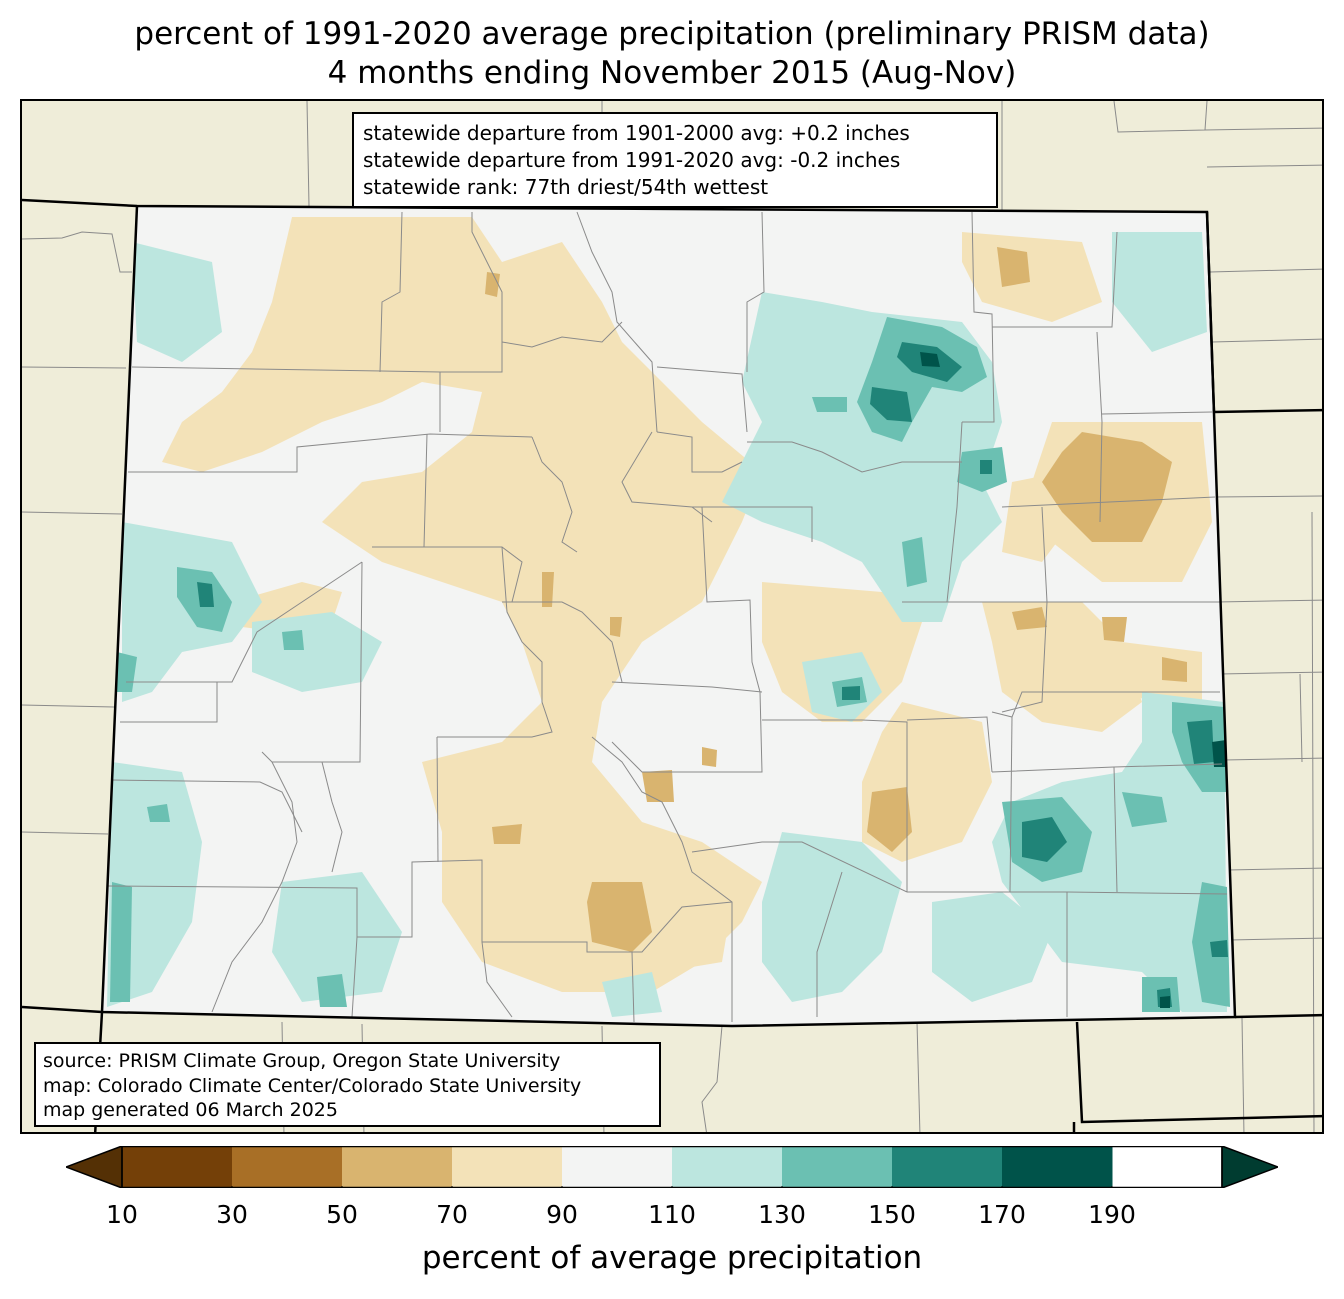 The image size is (1344, 1299). What do you see at coordinates (1249, 1167) in the screenshot?
I see `colorbar-high-arrow` at bounding box center [1249, 1167].